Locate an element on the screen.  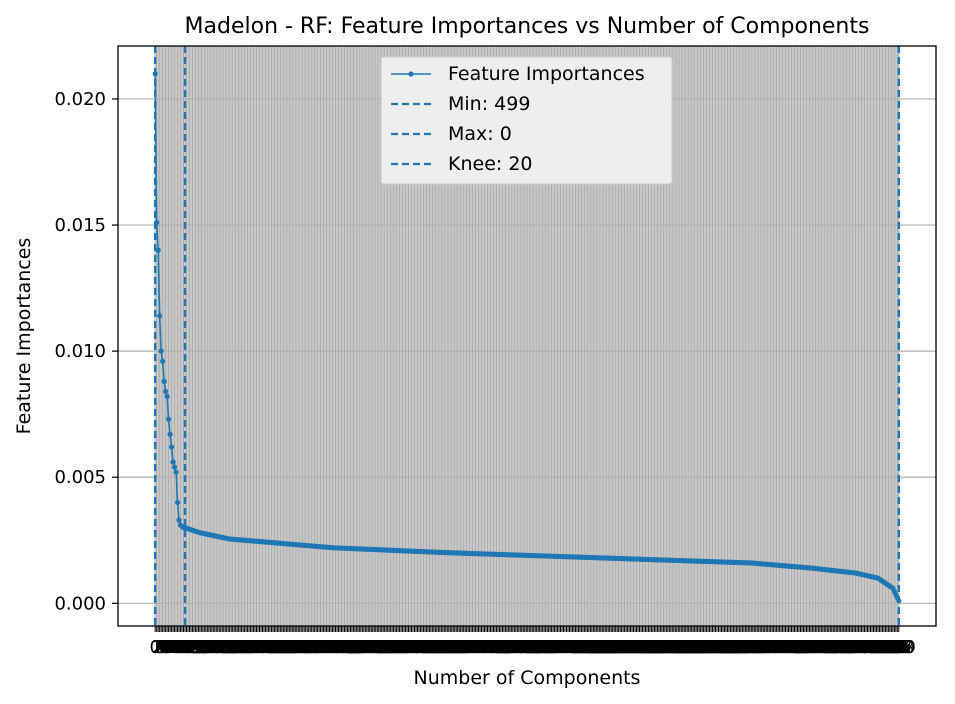
x-tick-label: 107 is located at coordinates (314, 647).